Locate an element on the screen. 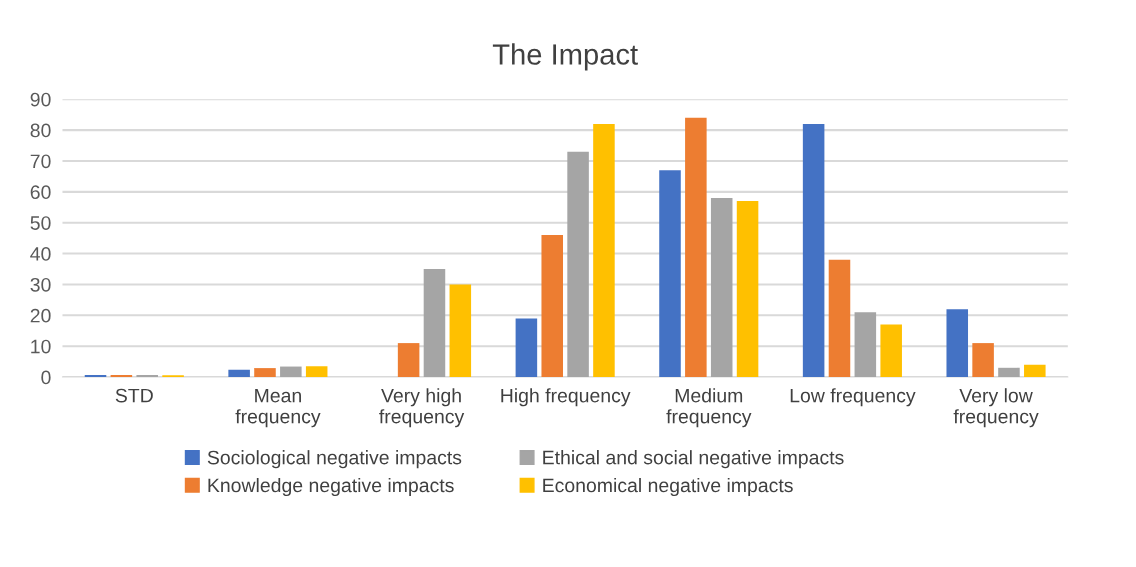 The width and height of the screenshot is (1136, 567). legend-label: Sociological negative impacts is located at coordinates (334, 459).